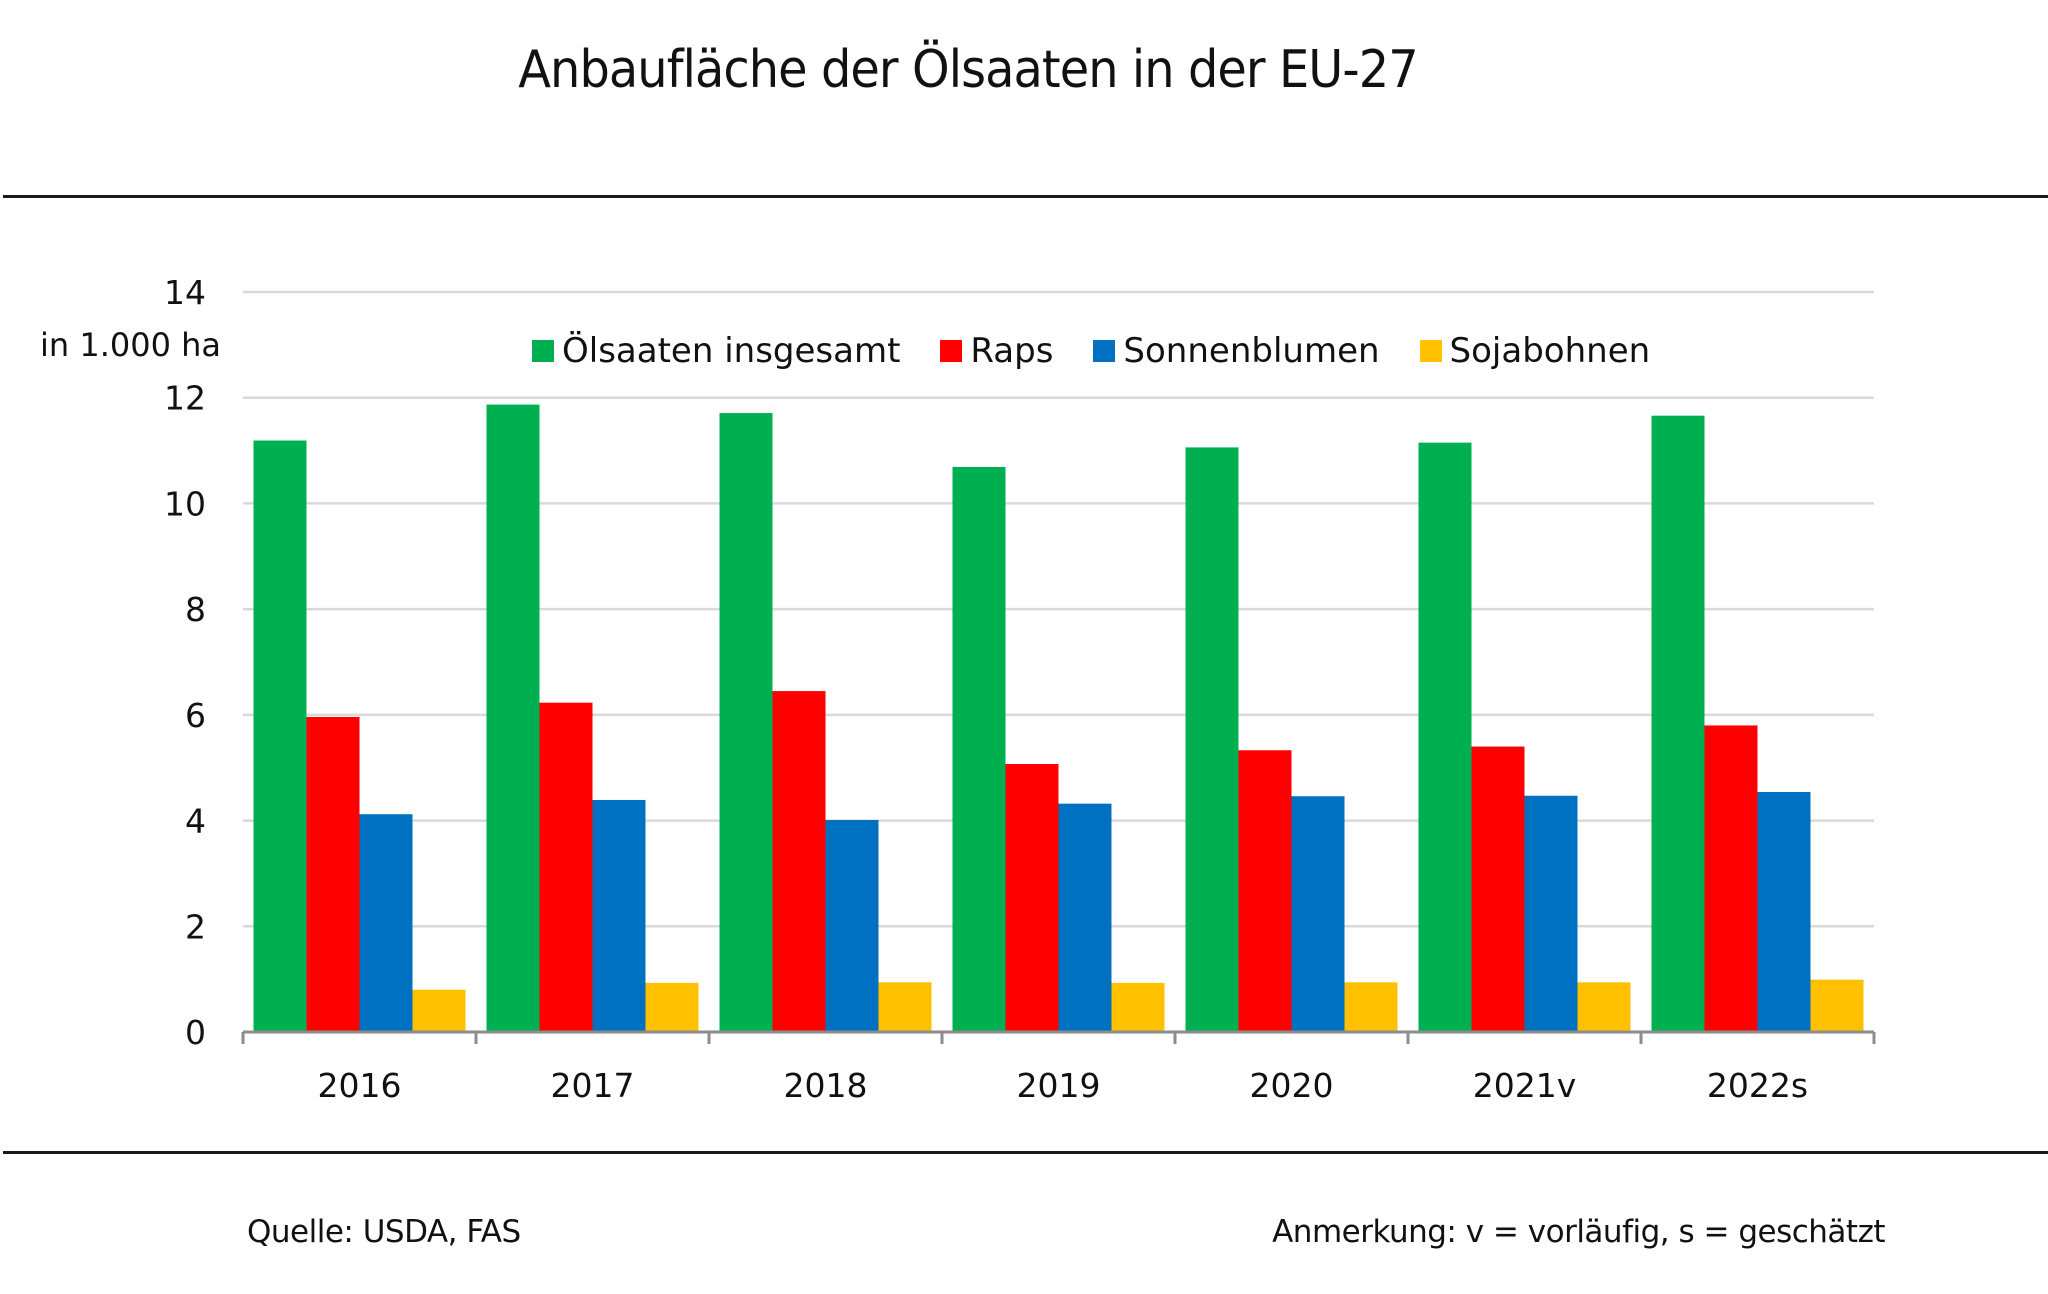 The height and width of the screenshot is (1294, 2048). What do you see at coordinates (386, 923) in the screenshot?
I see `bar-sonnenblumen-2016` at bounding box center [386, 923].